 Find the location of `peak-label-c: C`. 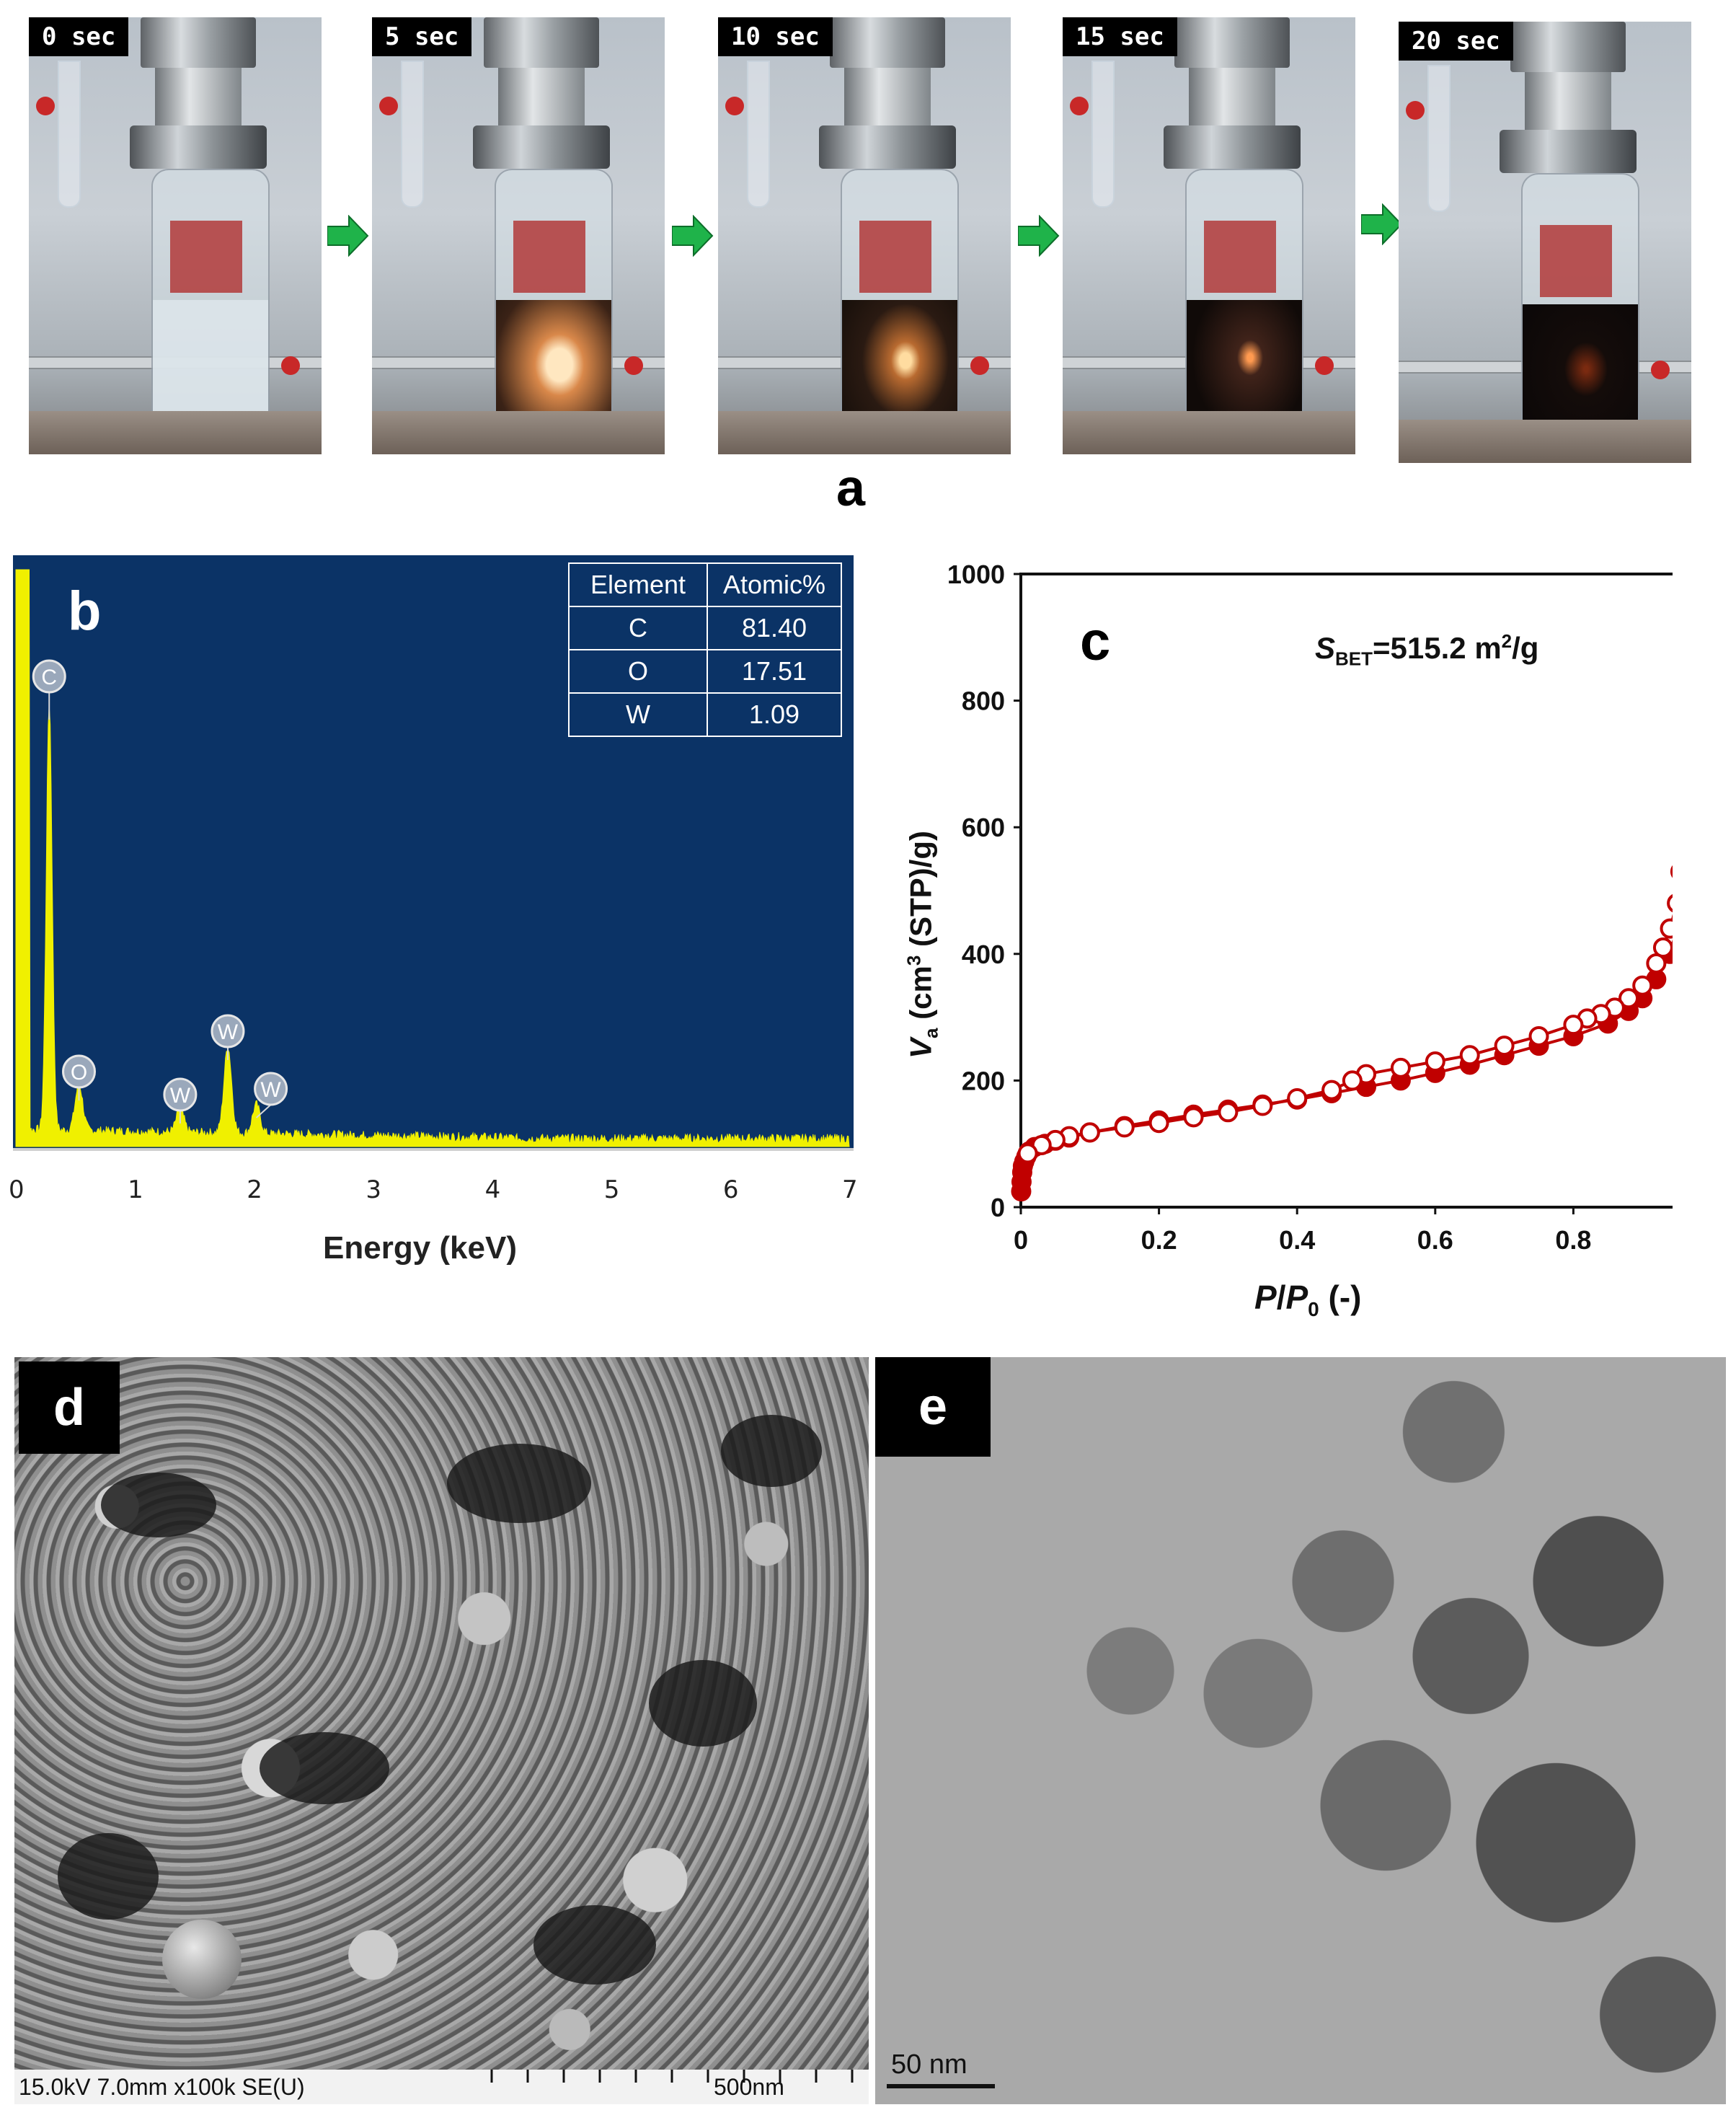

peak-label-c: C is located at coordinates (49, 677).